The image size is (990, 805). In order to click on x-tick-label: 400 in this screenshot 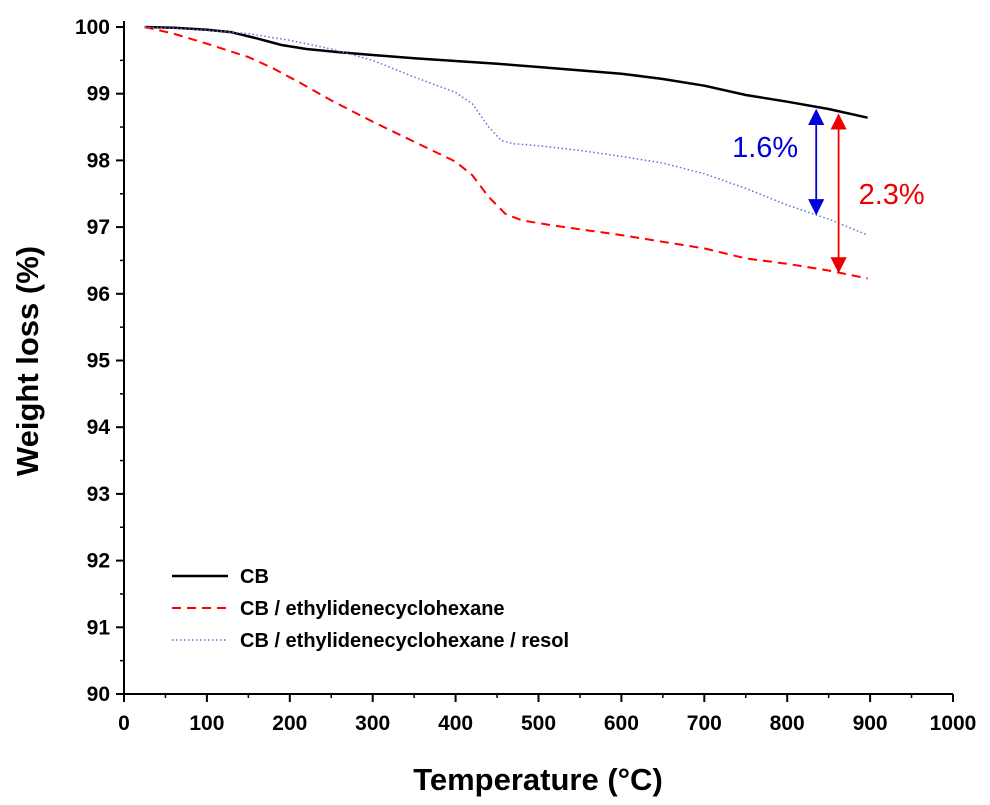, I will do `click(455, 723)`.